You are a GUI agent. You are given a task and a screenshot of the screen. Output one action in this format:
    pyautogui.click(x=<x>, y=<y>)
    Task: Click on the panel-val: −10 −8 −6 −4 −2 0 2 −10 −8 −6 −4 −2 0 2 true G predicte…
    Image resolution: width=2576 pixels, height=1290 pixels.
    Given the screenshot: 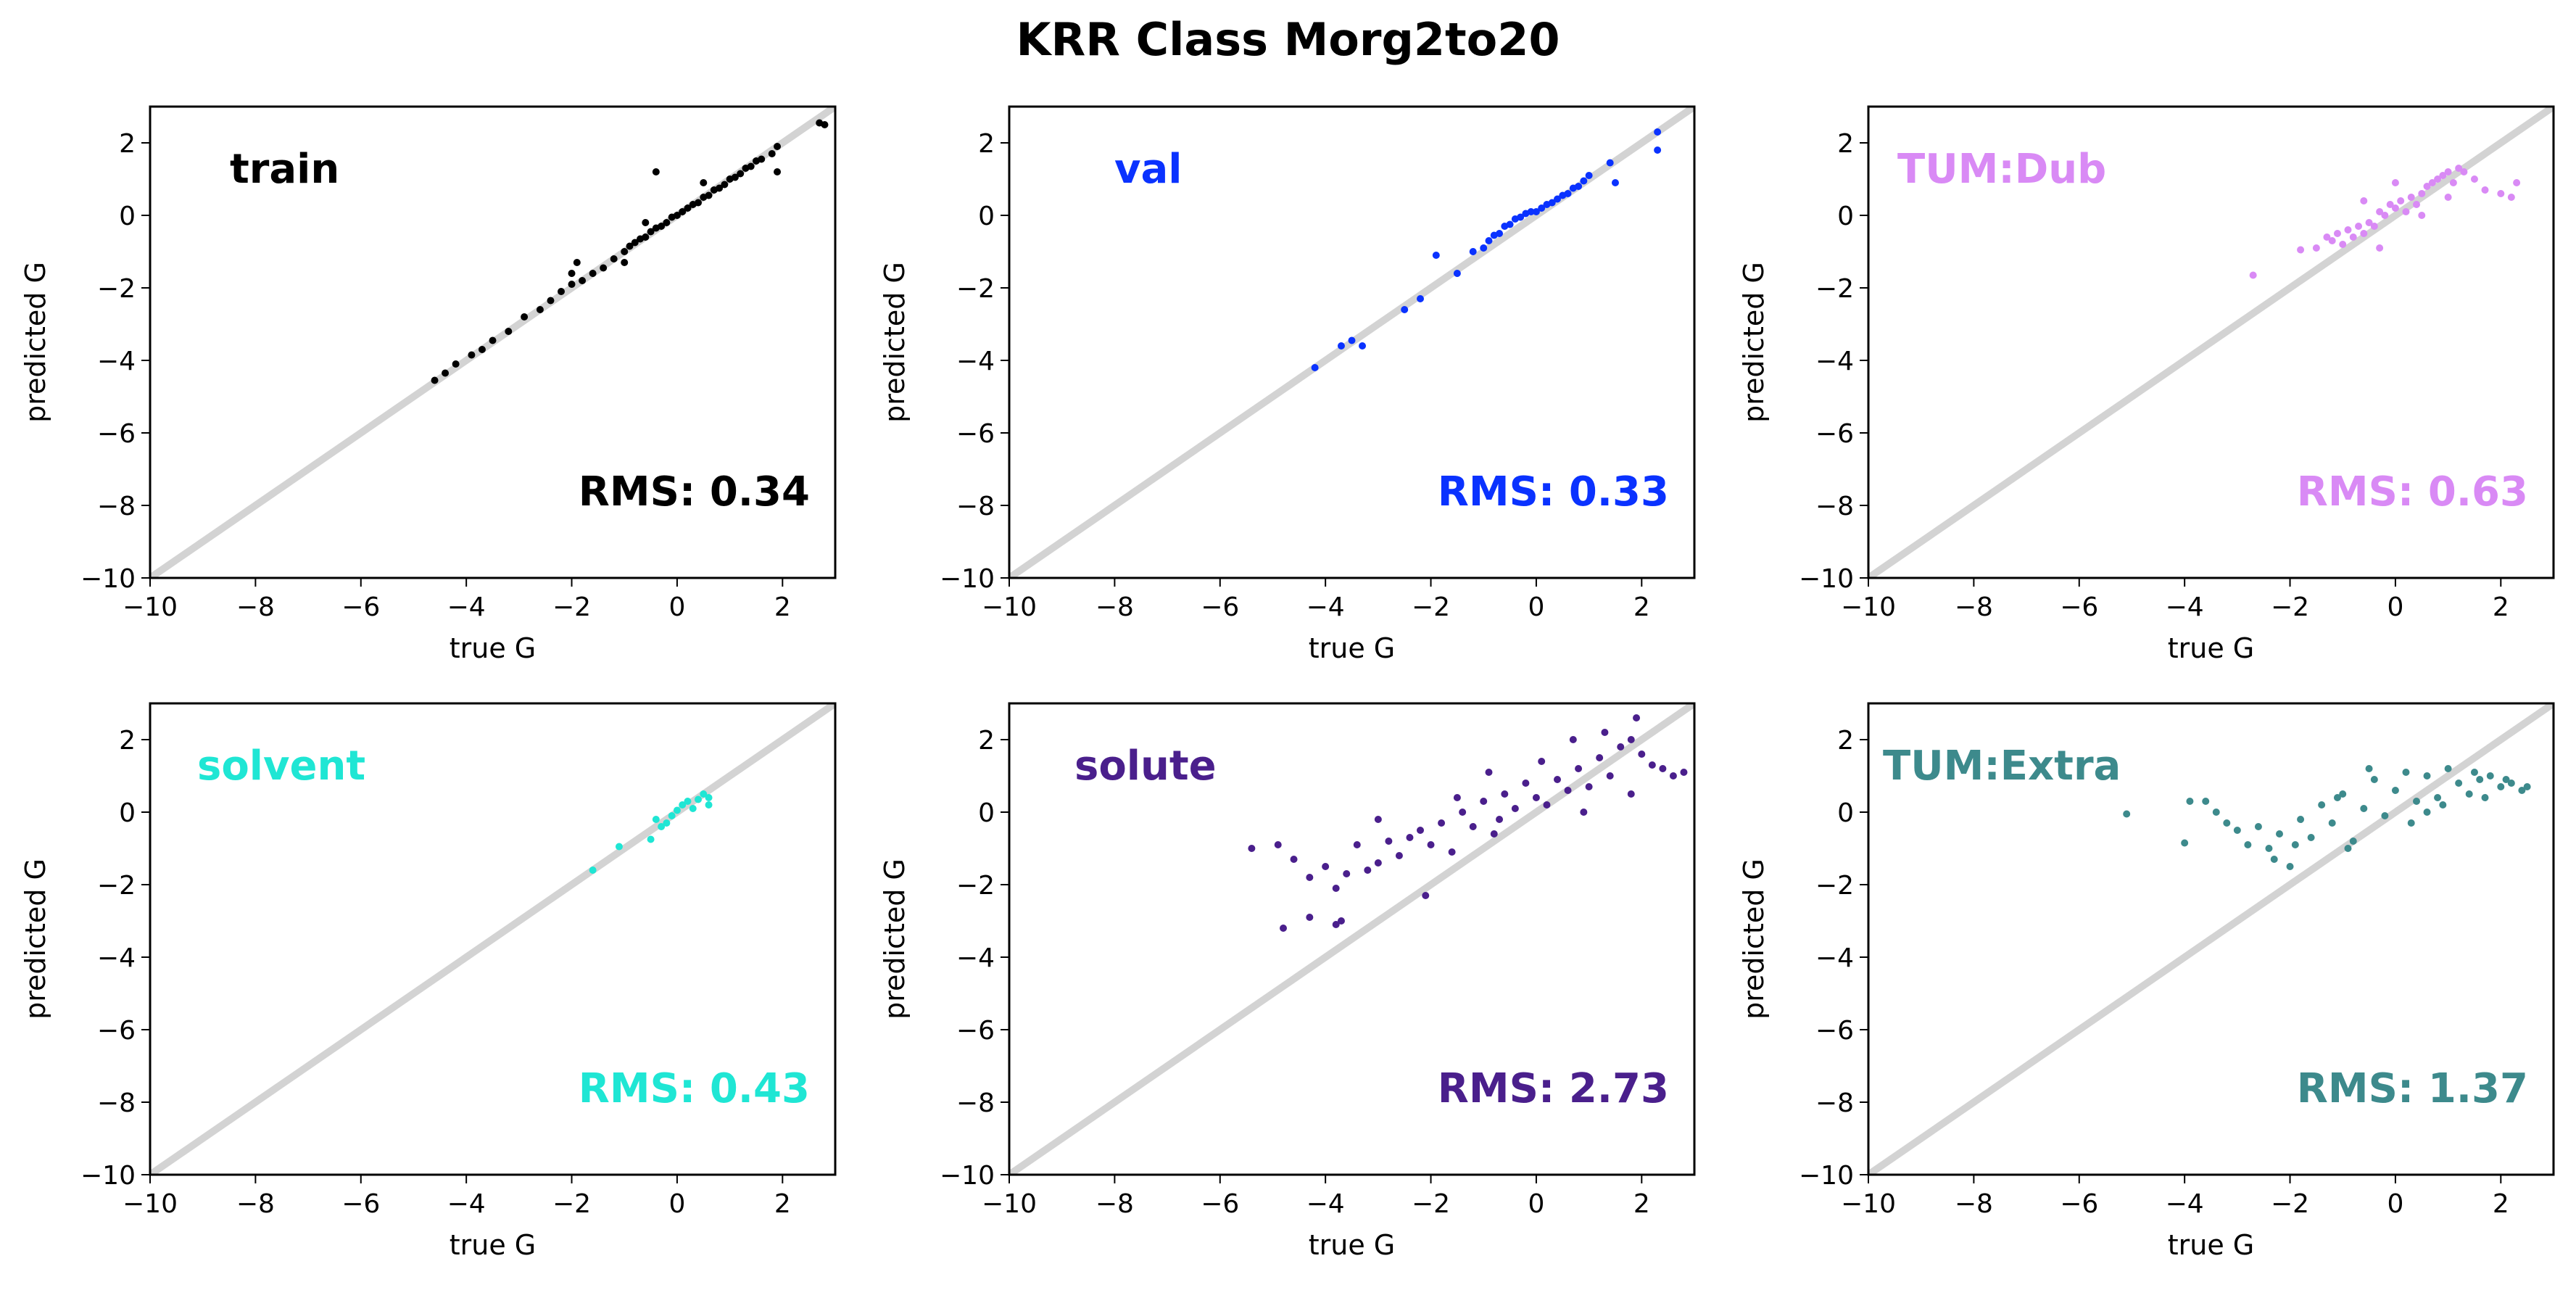 What is the action you would take?
    pyautogui.click(x=1287, y=384)
    